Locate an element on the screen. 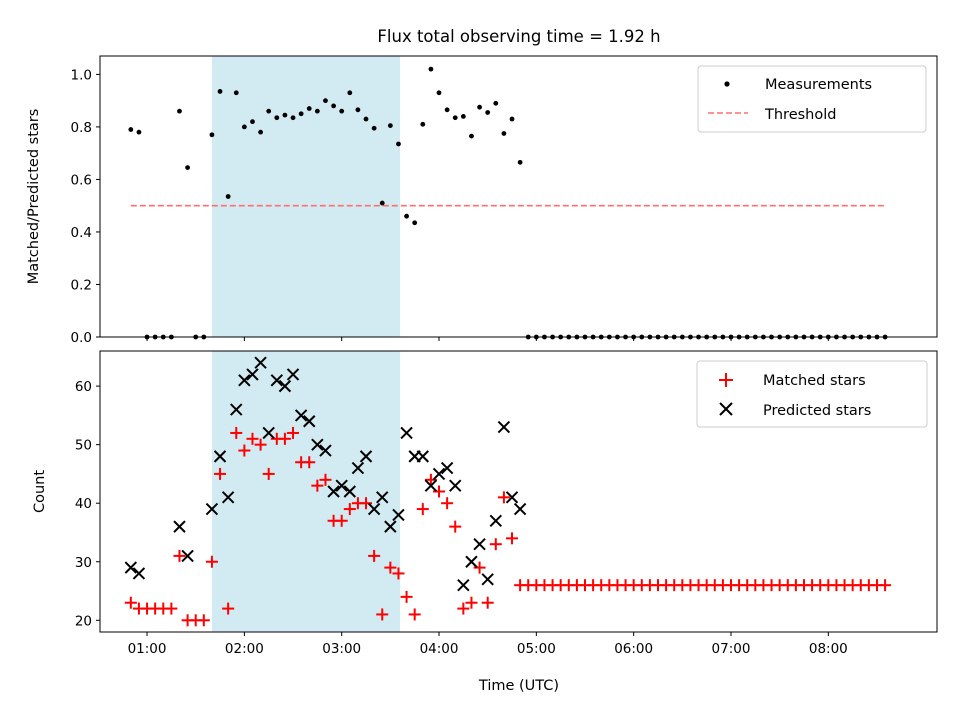 The width and height of the screenshot is (960, 720). x-tick-label: 05:00 is located at coordinates (536, 649).